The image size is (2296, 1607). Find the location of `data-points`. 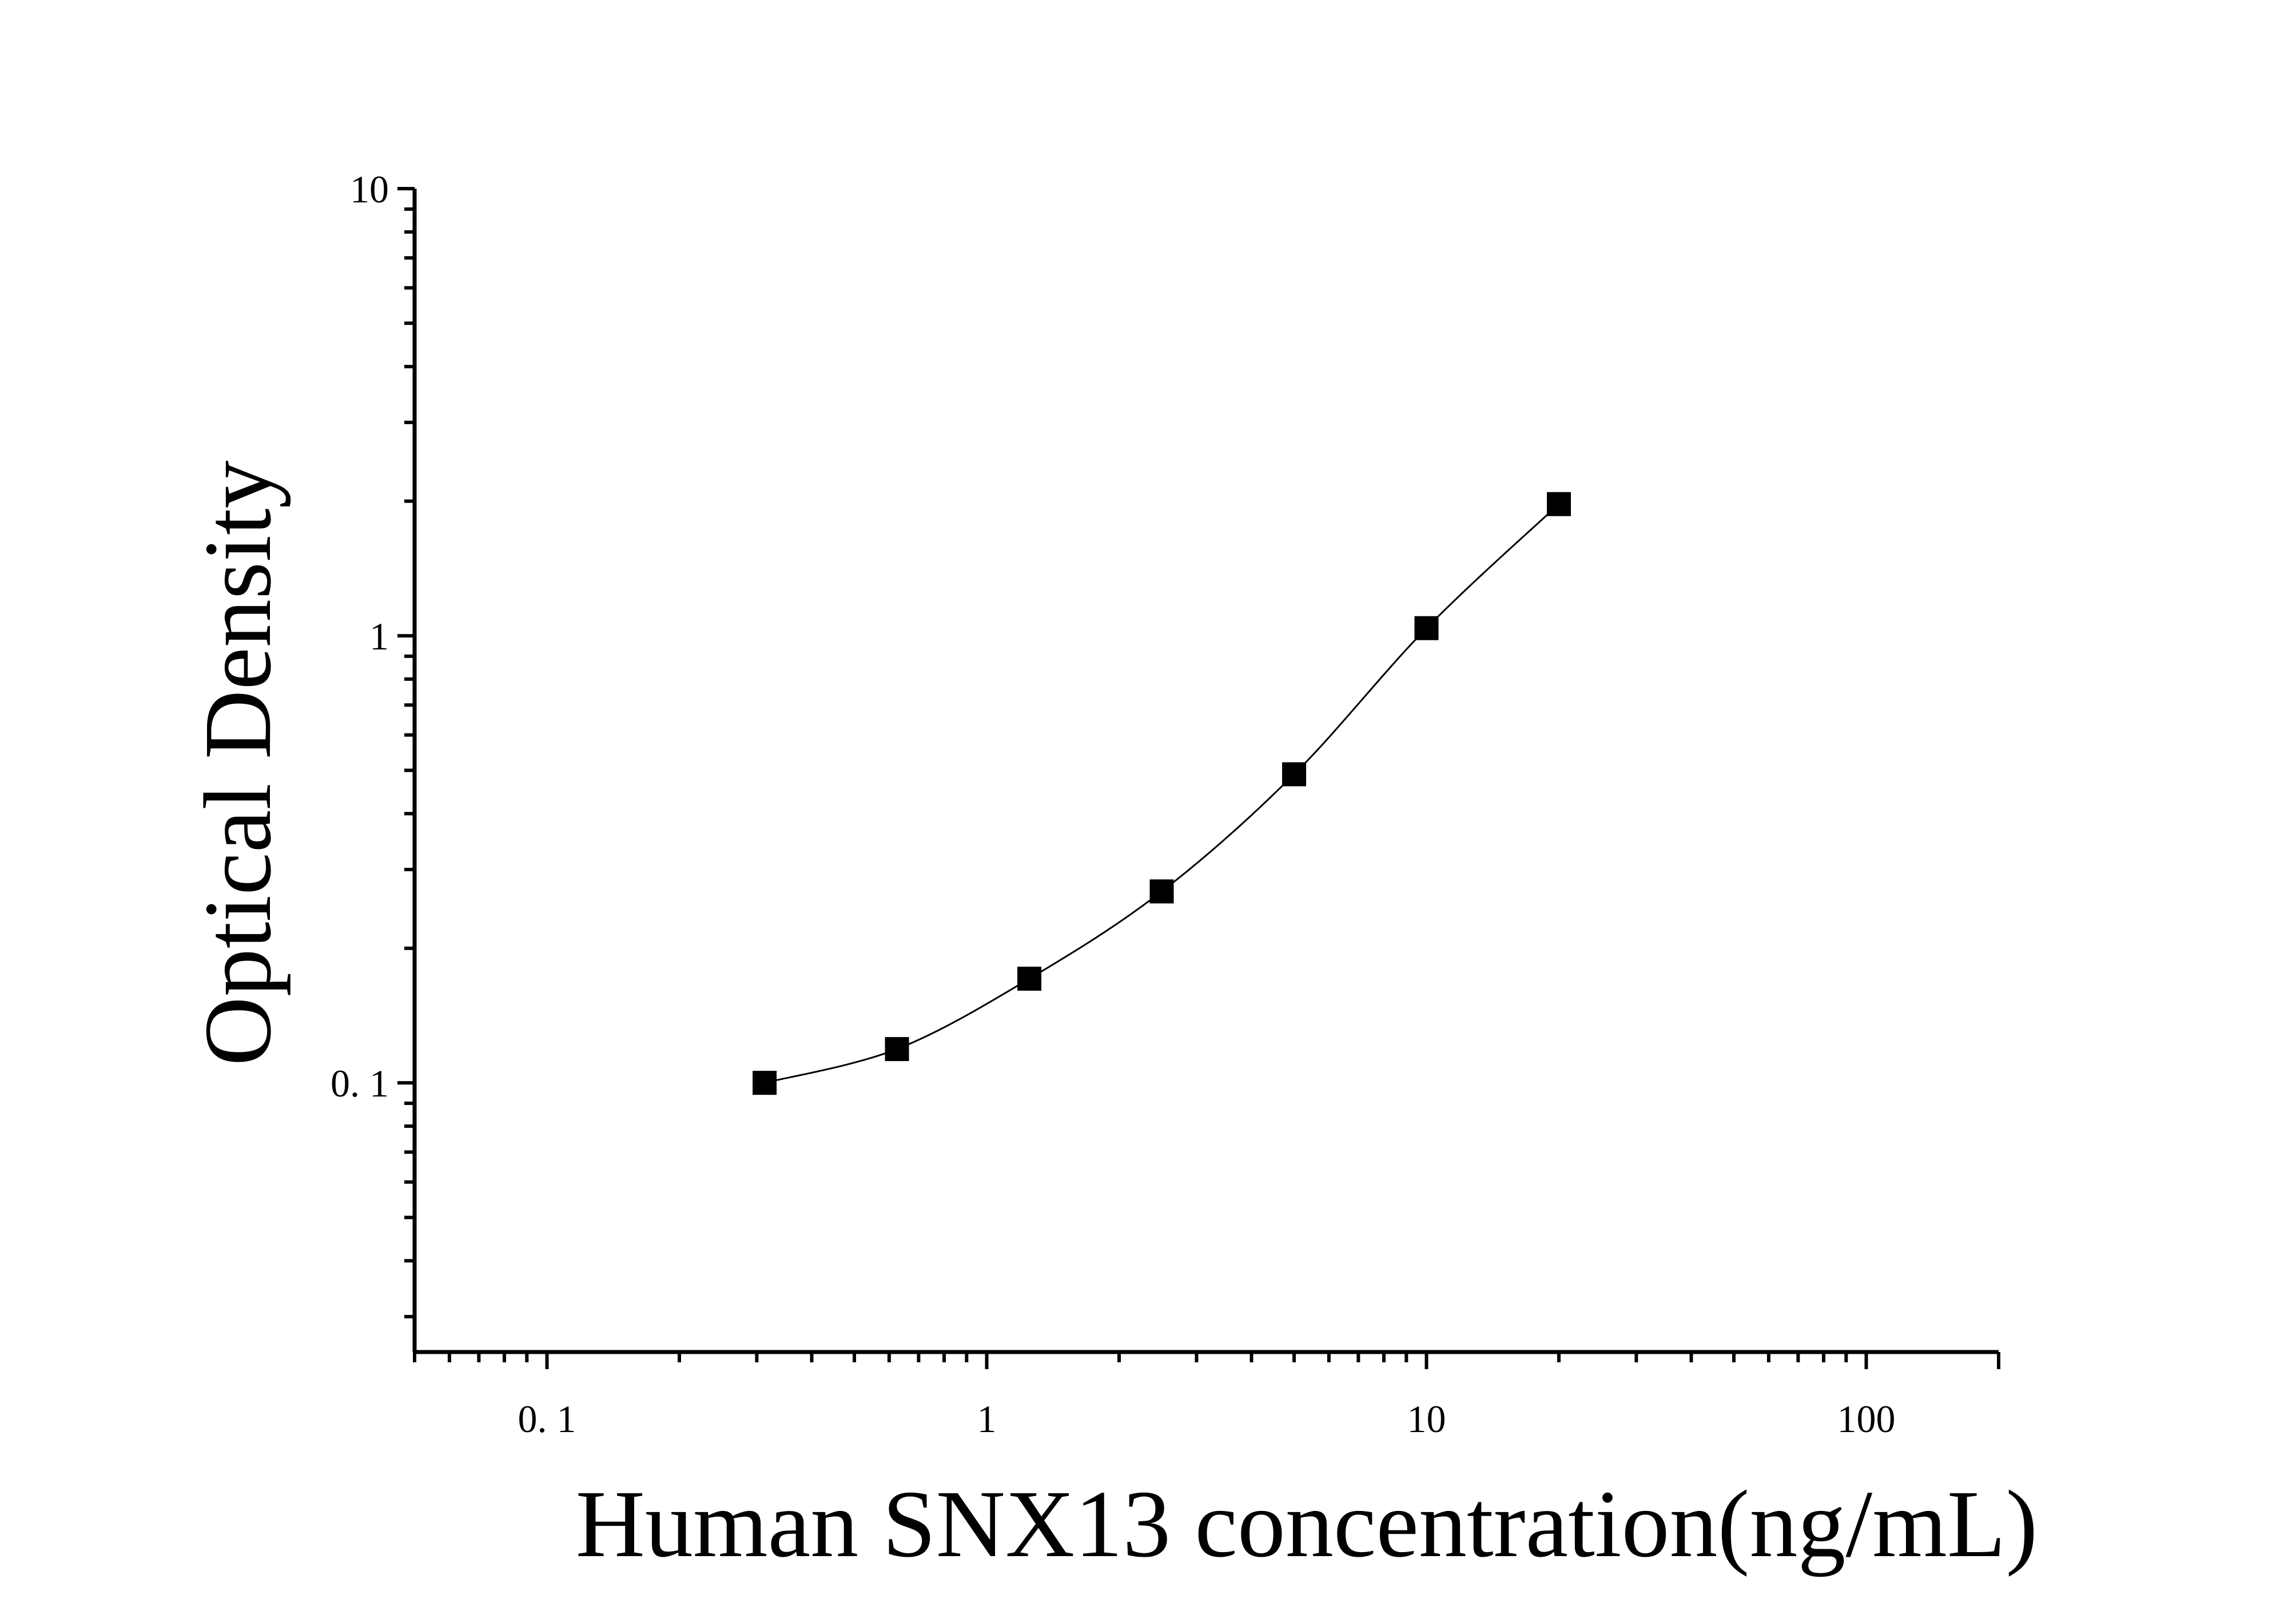

data-points is located at coordinates (1162, 793).